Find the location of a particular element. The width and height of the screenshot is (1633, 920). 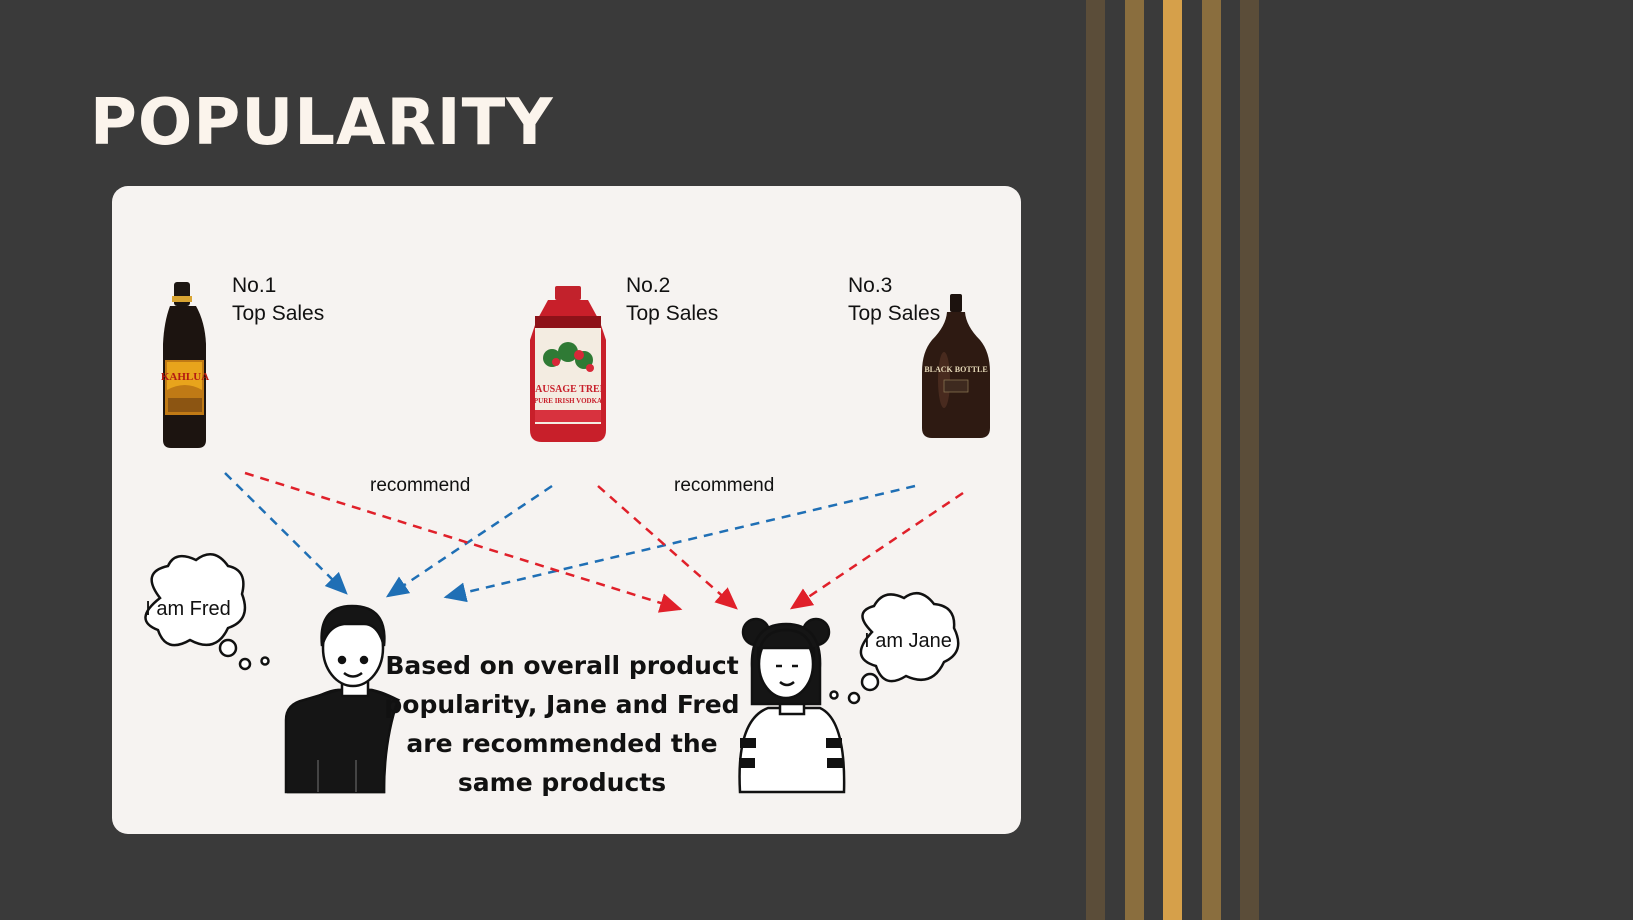

product-3-top-sales: Top Sales is located at coordinates (894, 313).